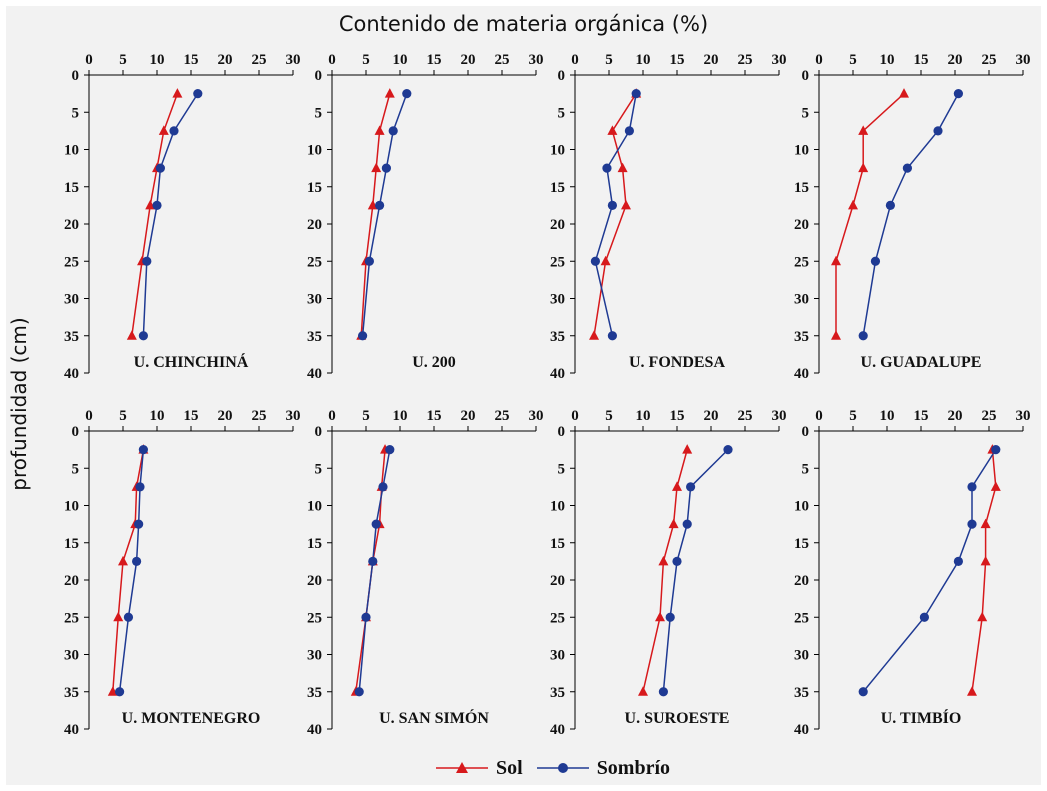  Describe the element at coordinates (557, 581) in the screenshot. I see `panel-7-y-tick-label: 20` at that location.